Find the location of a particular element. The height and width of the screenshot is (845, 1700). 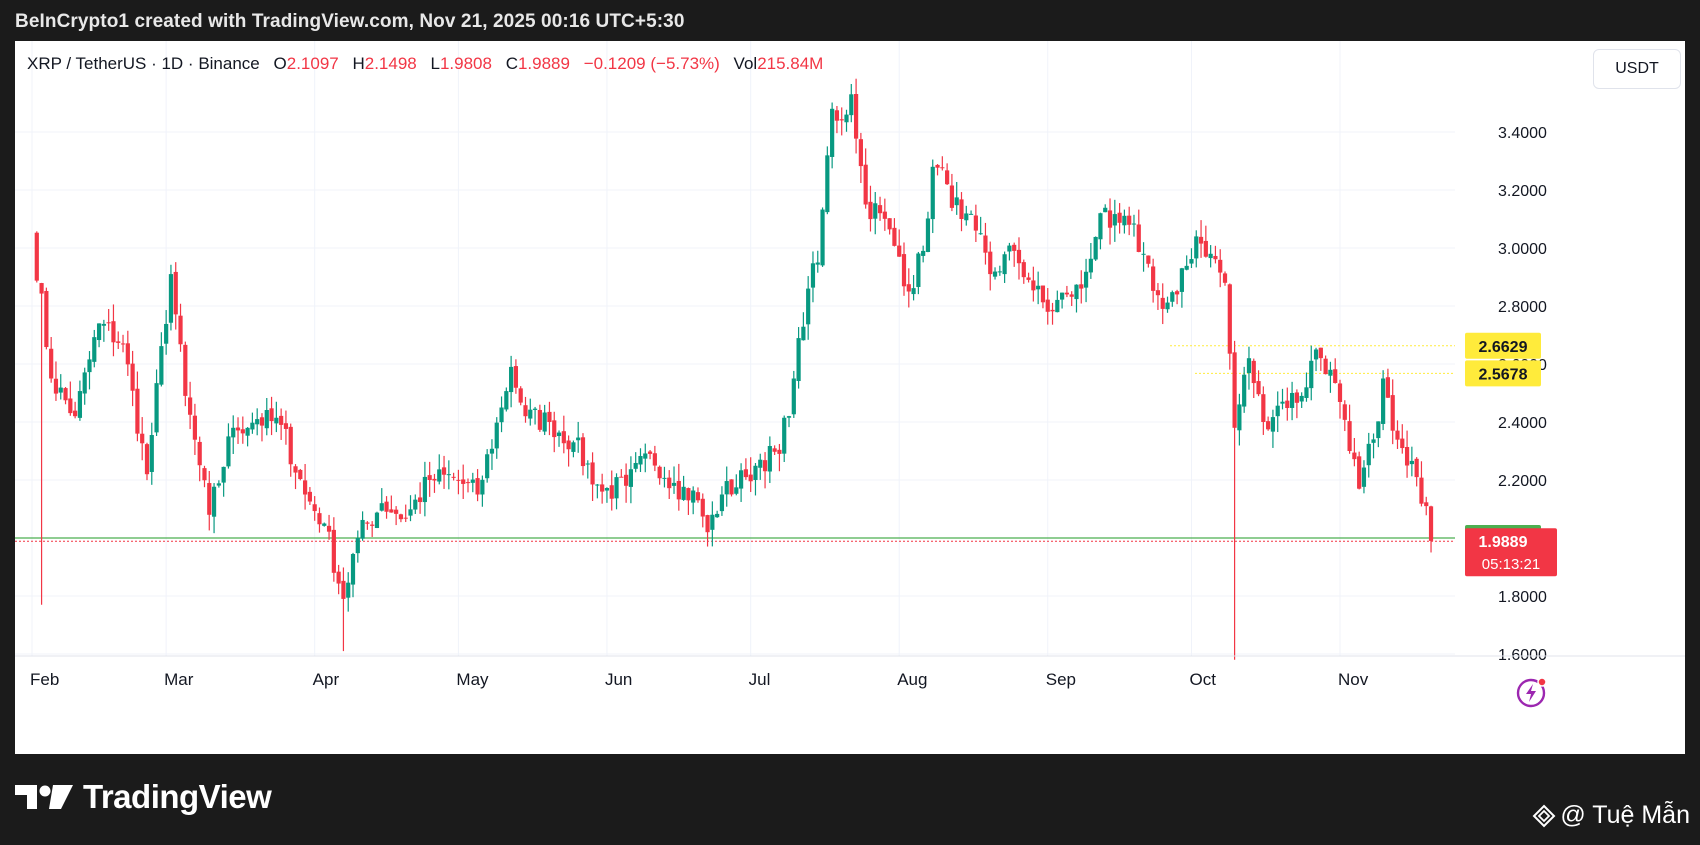

price-level-text: 2.6629 is located at coordinates (1503, 347).